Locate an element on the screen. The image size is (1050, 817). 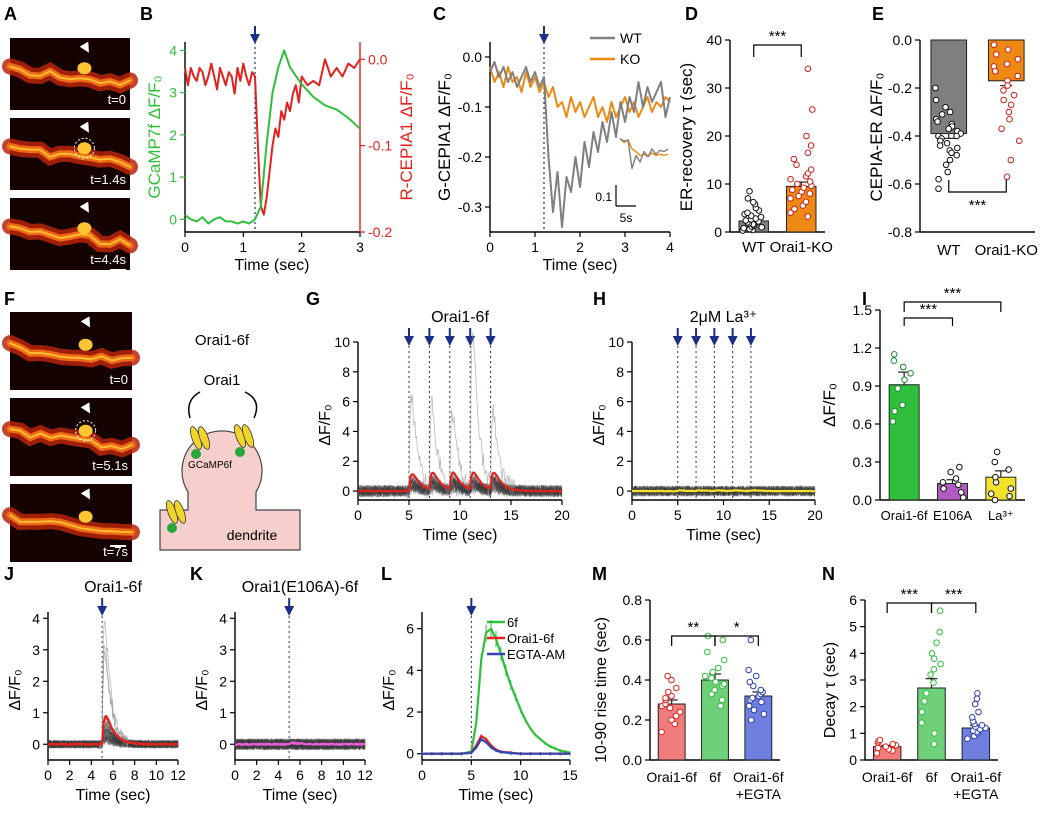
panel-letter-J: J is located at coordinates (9, 574).